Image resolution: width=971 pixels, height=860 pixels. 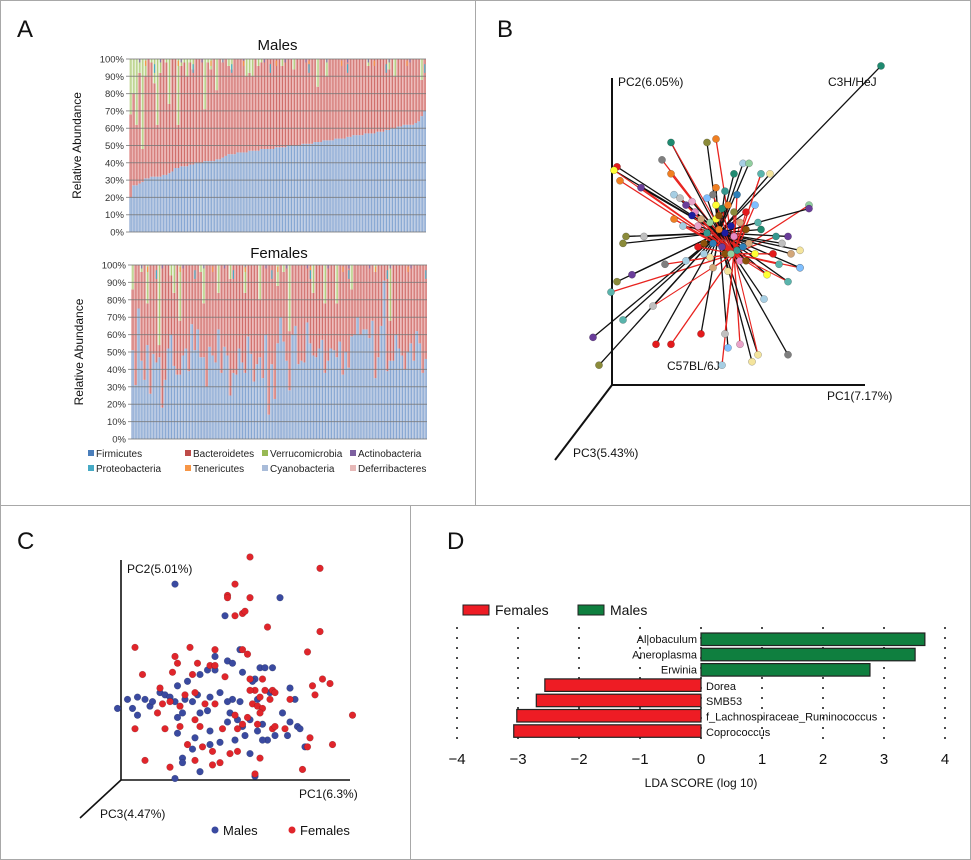 I want to click on bar-smb53, so click(x=618, y=700).